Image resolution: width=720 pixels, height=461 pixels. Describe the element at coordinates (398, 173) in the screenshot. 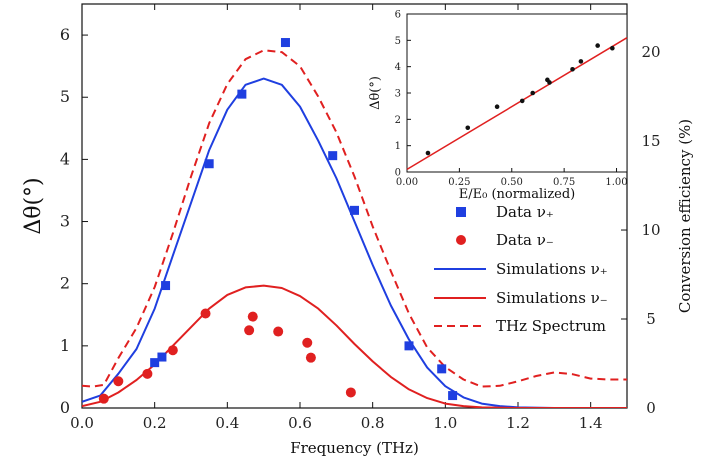

I see `inset-y-tick-label: 0` at that location.